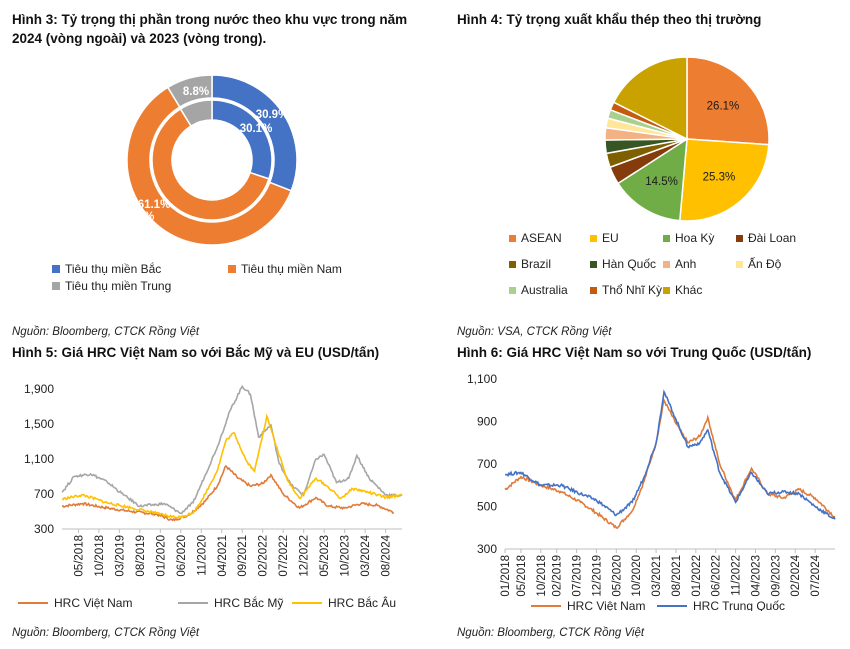  What do you see at coordinates (632, 290) in the screenshot?
I see `legend-label-tho-nhi-ky: Thổ Nhĩ Kỳ` at bounding box center [632, 290].